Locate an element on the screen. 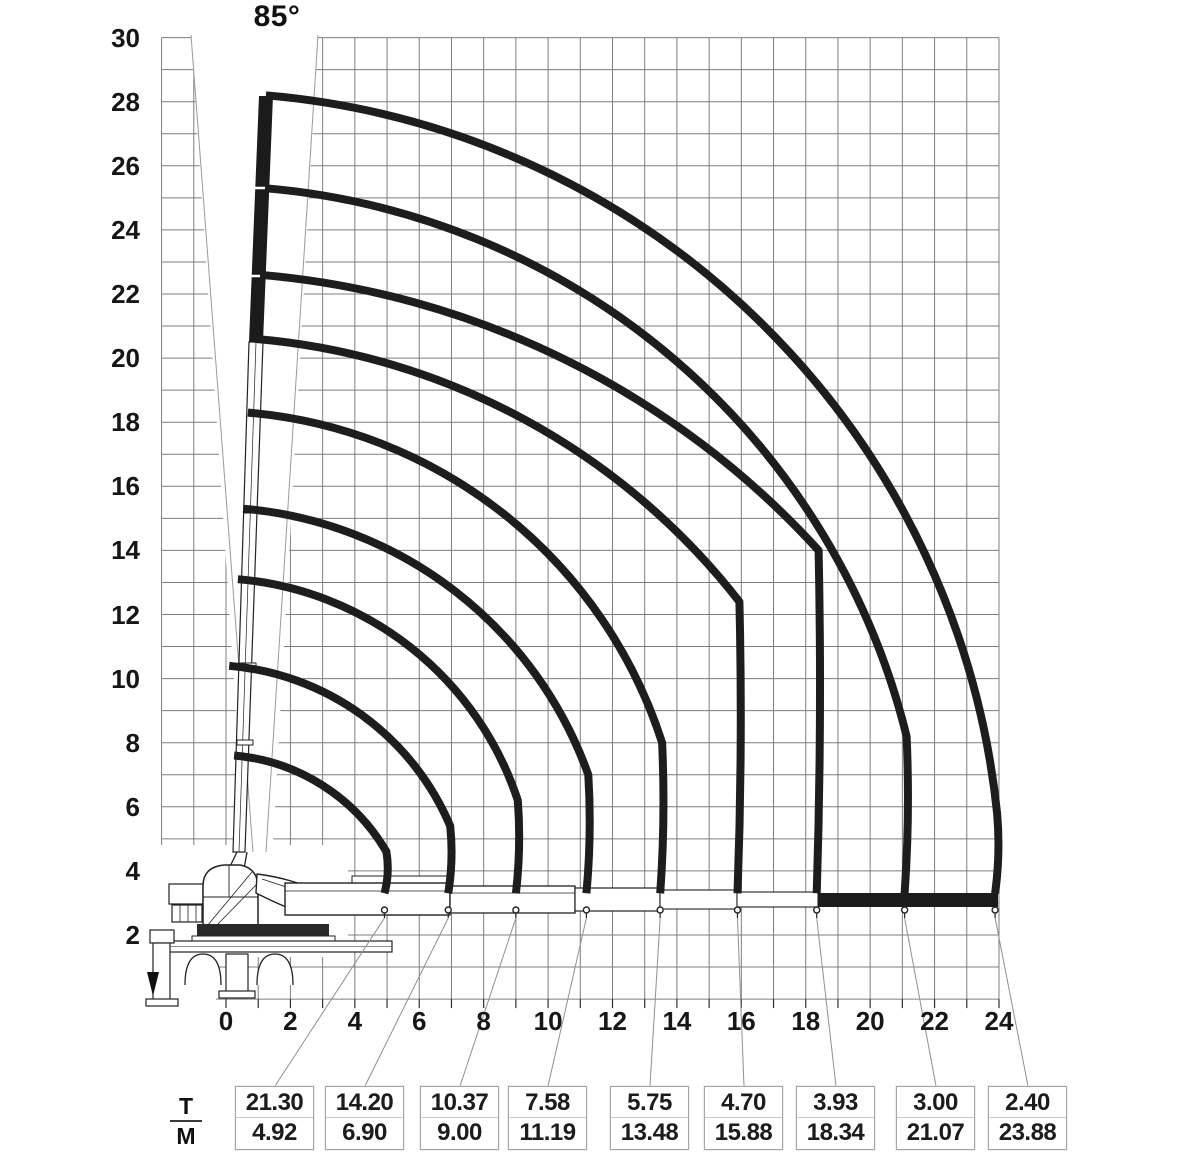  y-axis-label: 22 is located at coordinates (125, 294).